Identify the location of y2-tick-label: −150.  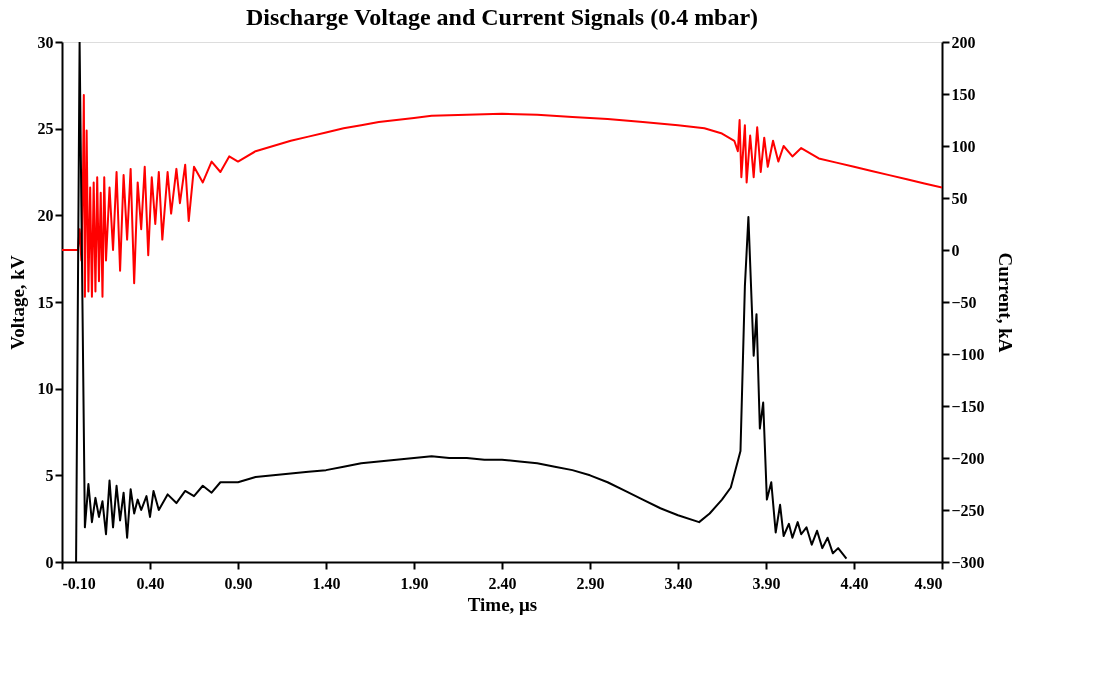
(968, 406).